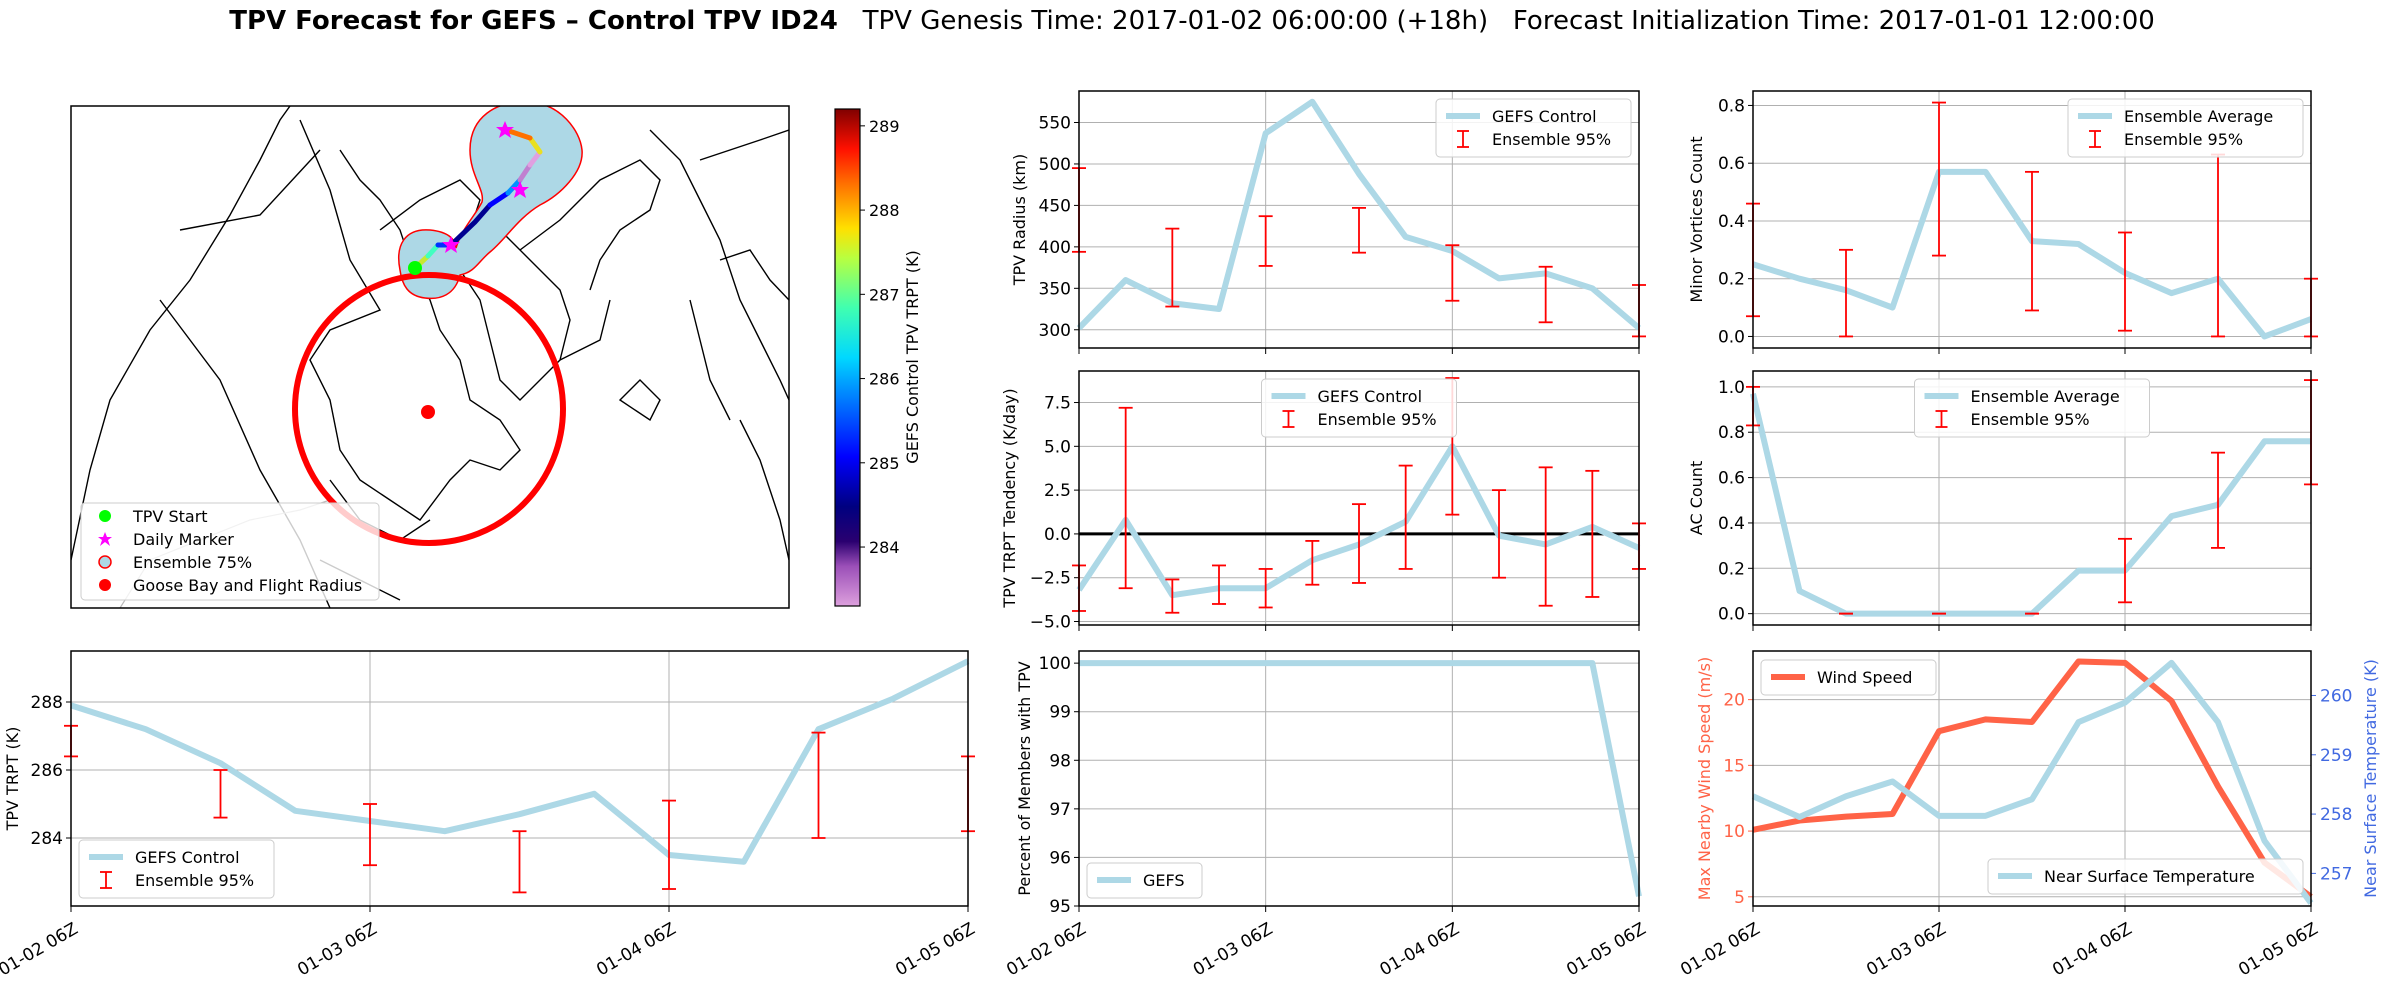  Describe the element at coordinates (1055, 331) in the screenshot. I see `y-tick-label: 300` at that location.